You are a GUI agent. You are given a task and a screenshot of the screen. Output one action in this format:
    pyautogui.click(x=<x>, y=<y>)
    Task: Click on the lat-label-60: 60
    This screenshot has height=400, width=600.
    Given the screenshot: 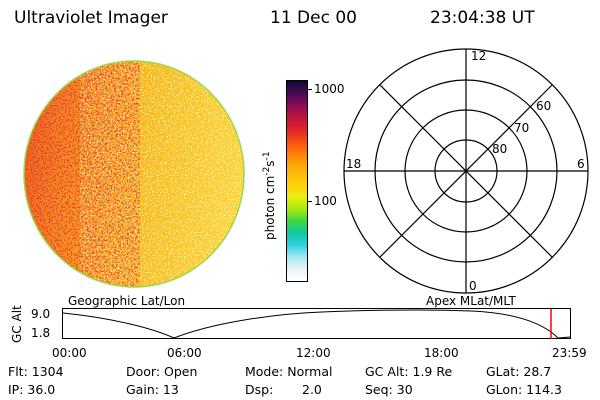 What is the action you would take?
    pyautogui.click(x=543, y=106)
    